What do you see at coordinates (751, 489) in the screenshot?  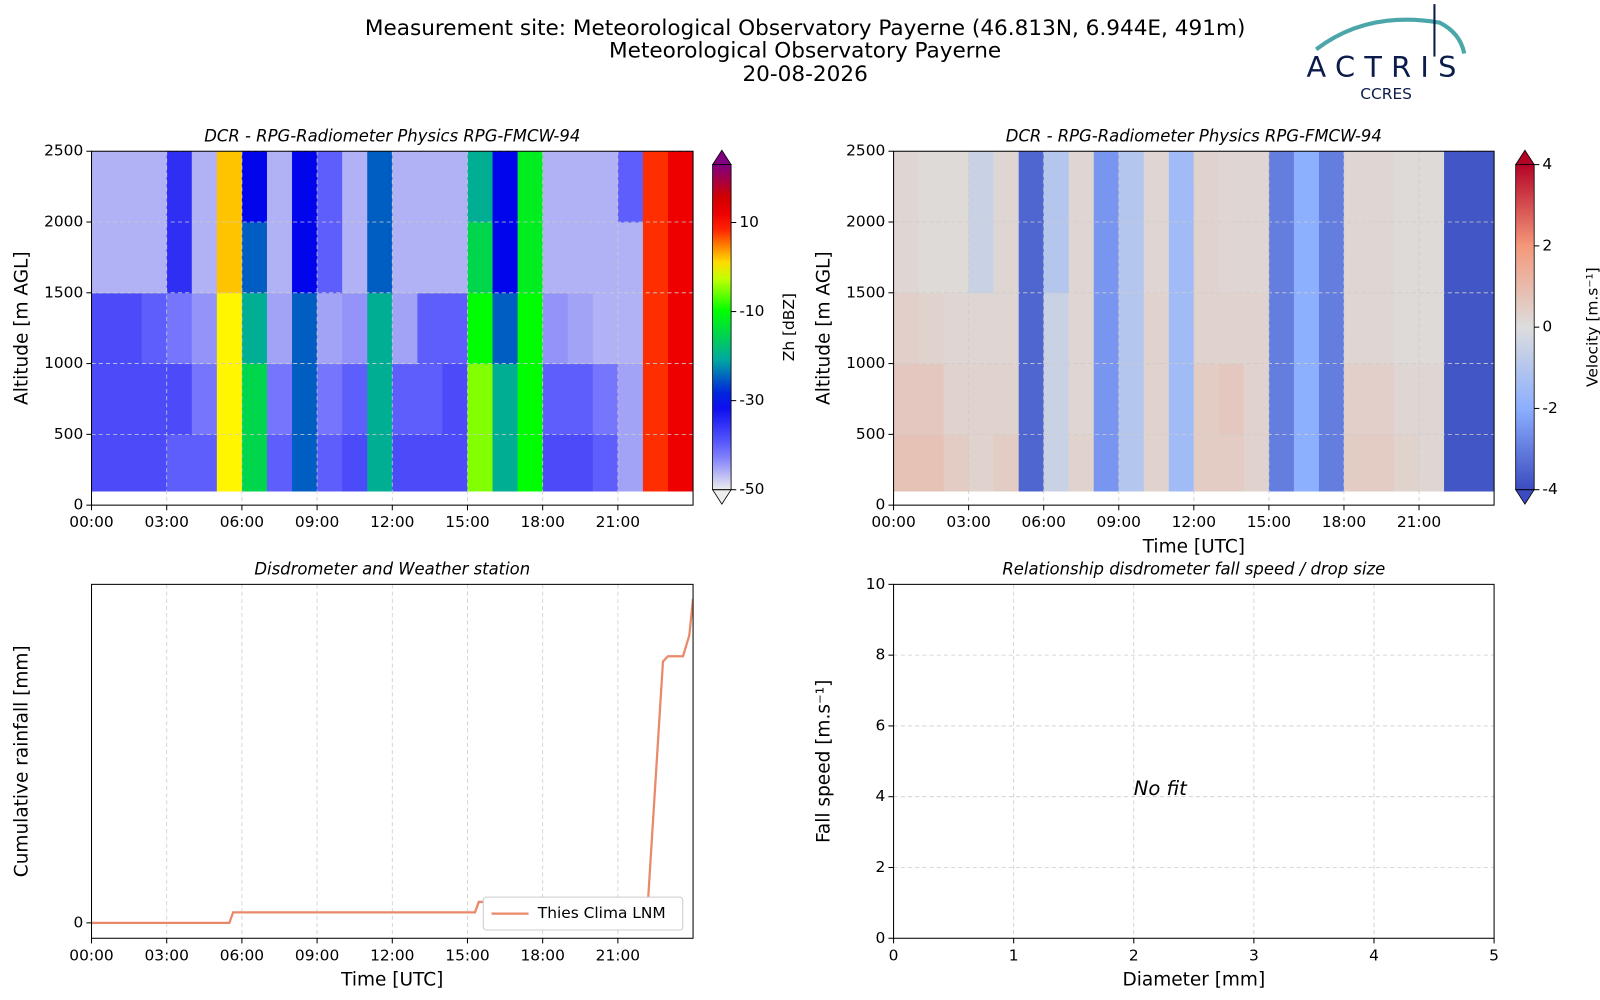 I see `colorbar-tick-label: -50` at bounding box center [751, 489].